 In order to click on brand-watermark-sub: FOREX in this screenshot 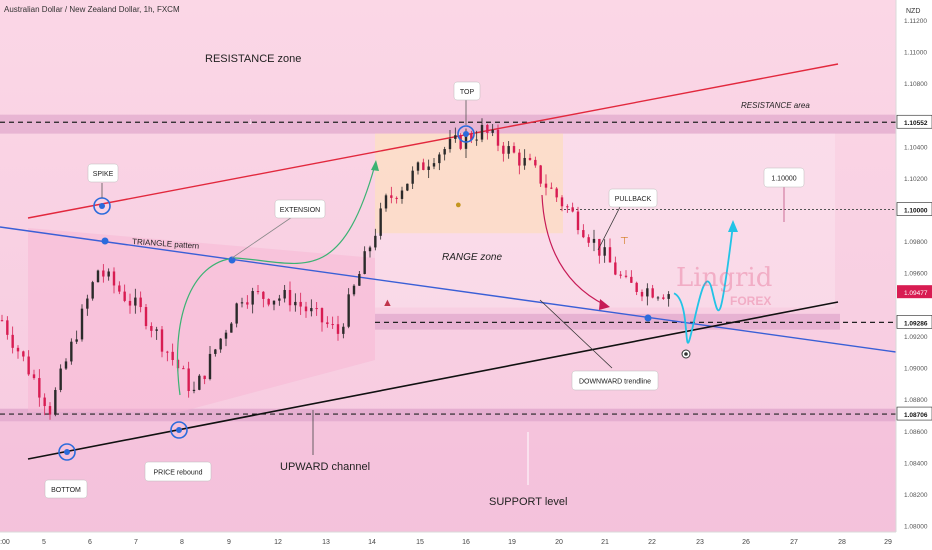, I will do `click(750, 301)`.